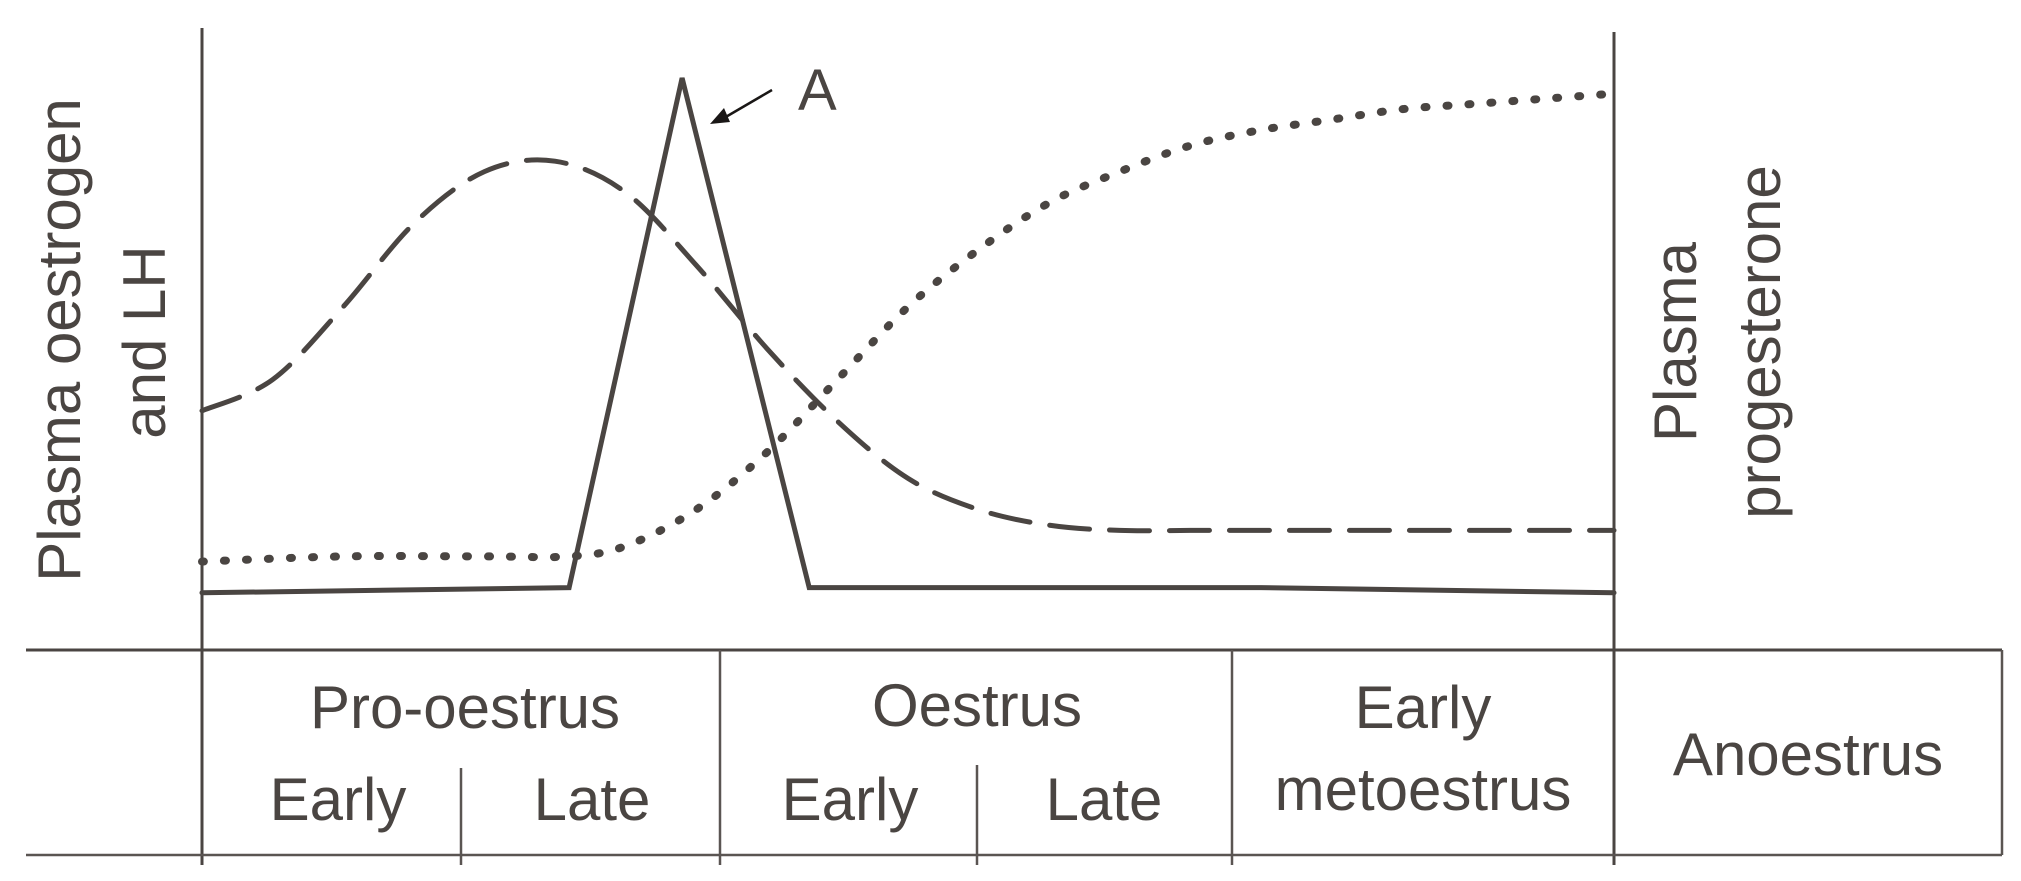 The image size is (2021, 881). I want to click on left-axis-label-line-2: and LH, so click(144, 341).